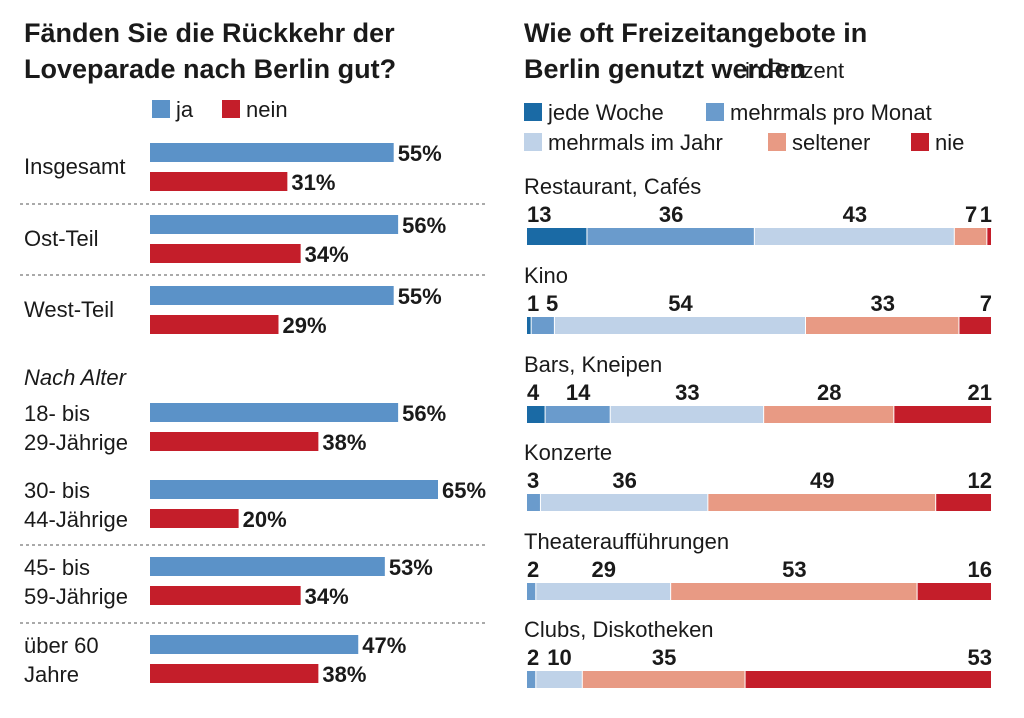 The height and width of the screenshot is (718, 1024). Describe the element at coordinates (464, 490) in the screenshot. I see `data-label: 65%` at that location.